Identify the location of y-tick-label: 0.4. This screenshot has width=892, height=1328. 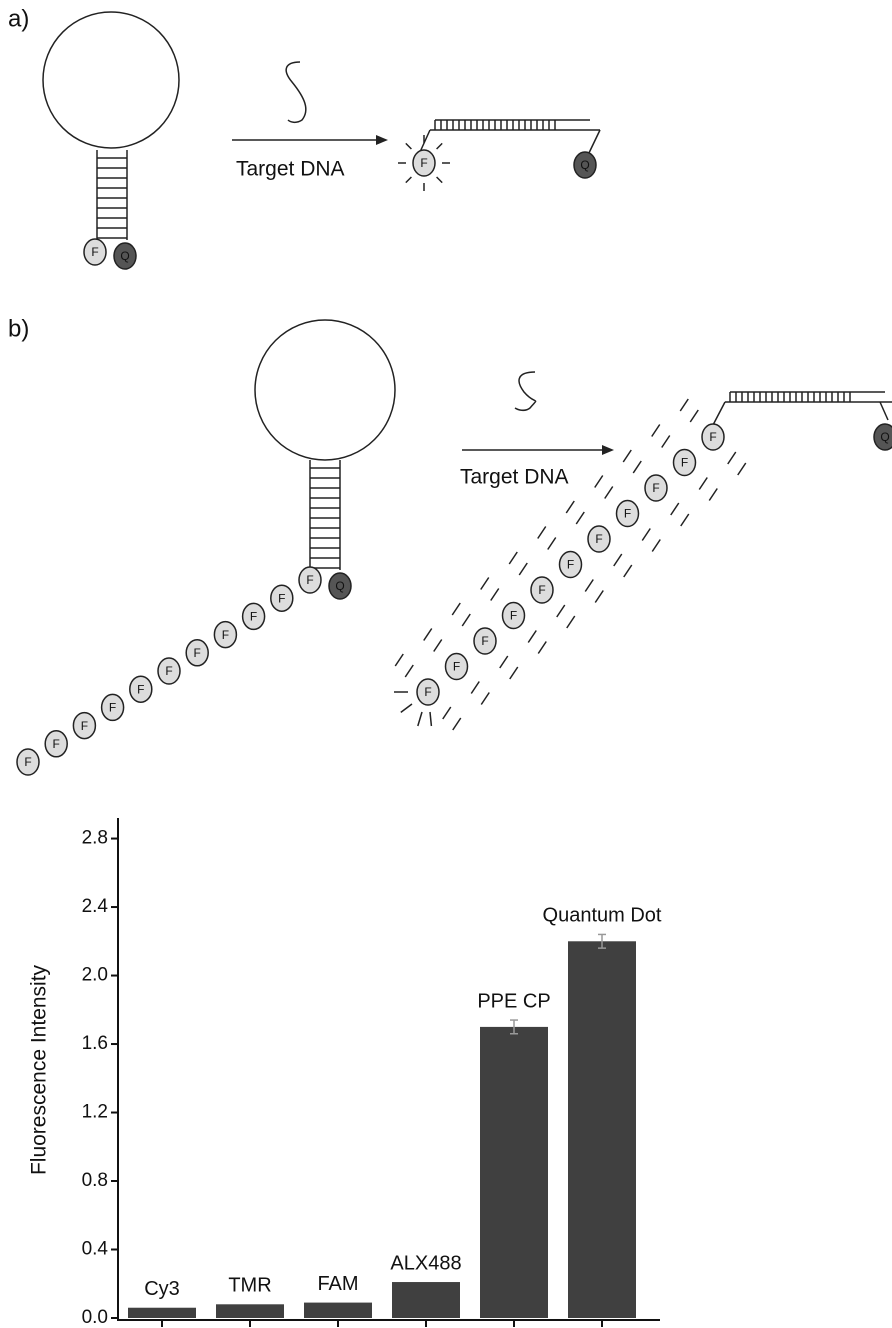
(95, 1249).